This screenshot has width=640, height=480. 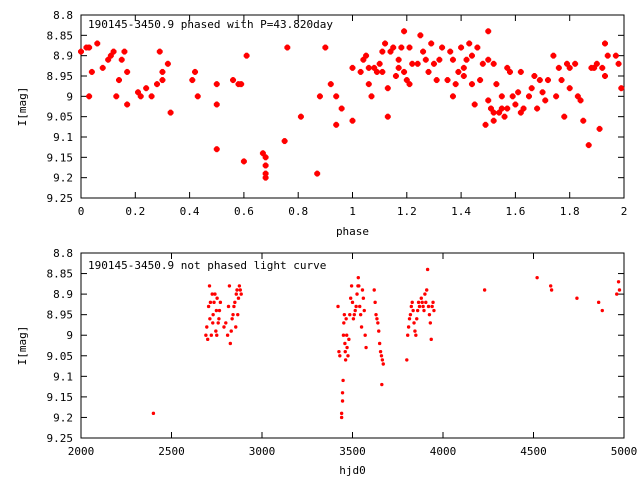 What do you see at coordinates (81, 211) in the screenshot?
I see `x-tick-label: 0` at bounding box center [81, 211].